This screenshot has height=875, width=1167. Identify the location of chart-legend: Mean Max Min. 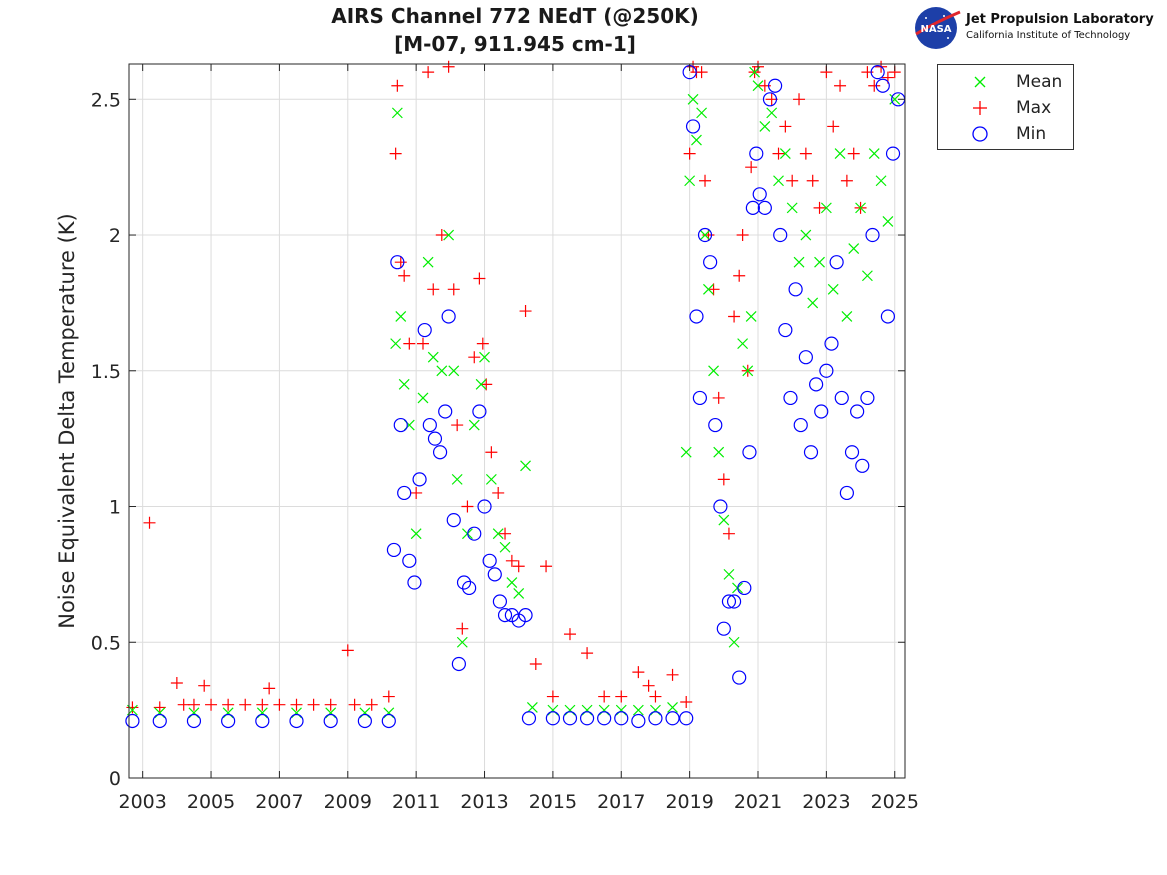
(1005, 107).